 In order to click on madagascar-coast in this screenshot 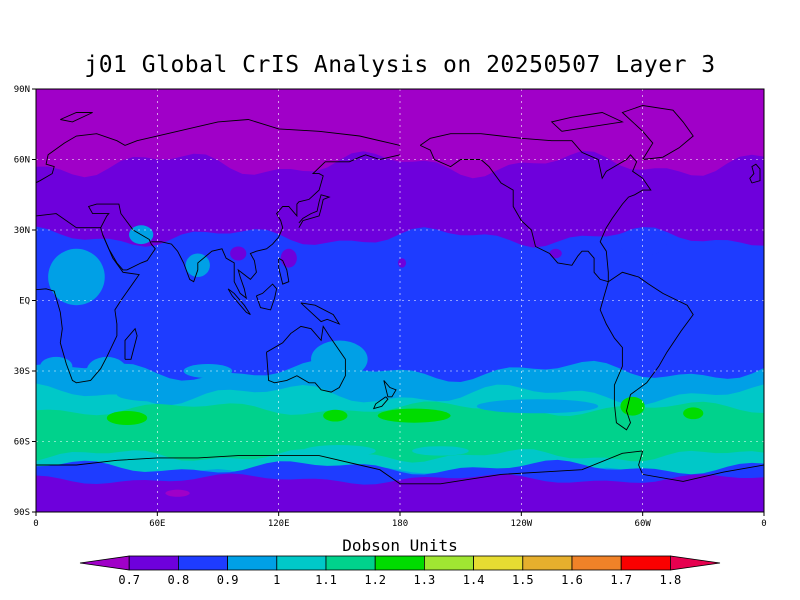, I will do `click(131, 343)`.